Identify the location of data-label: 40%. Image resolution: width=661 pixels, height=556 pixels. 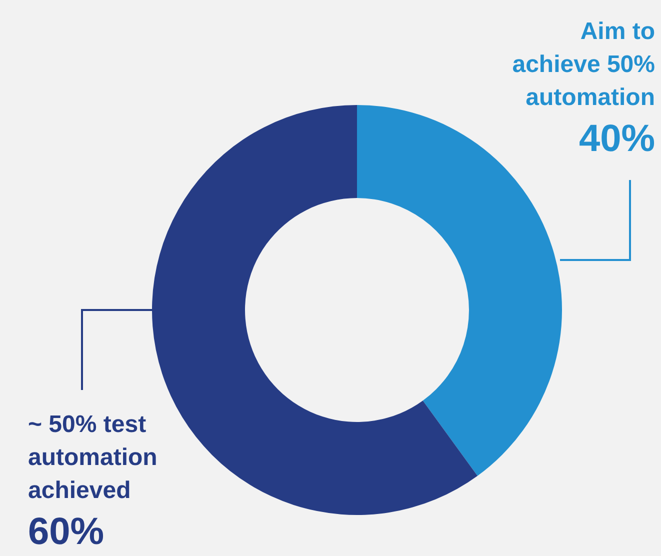
(616, 139).